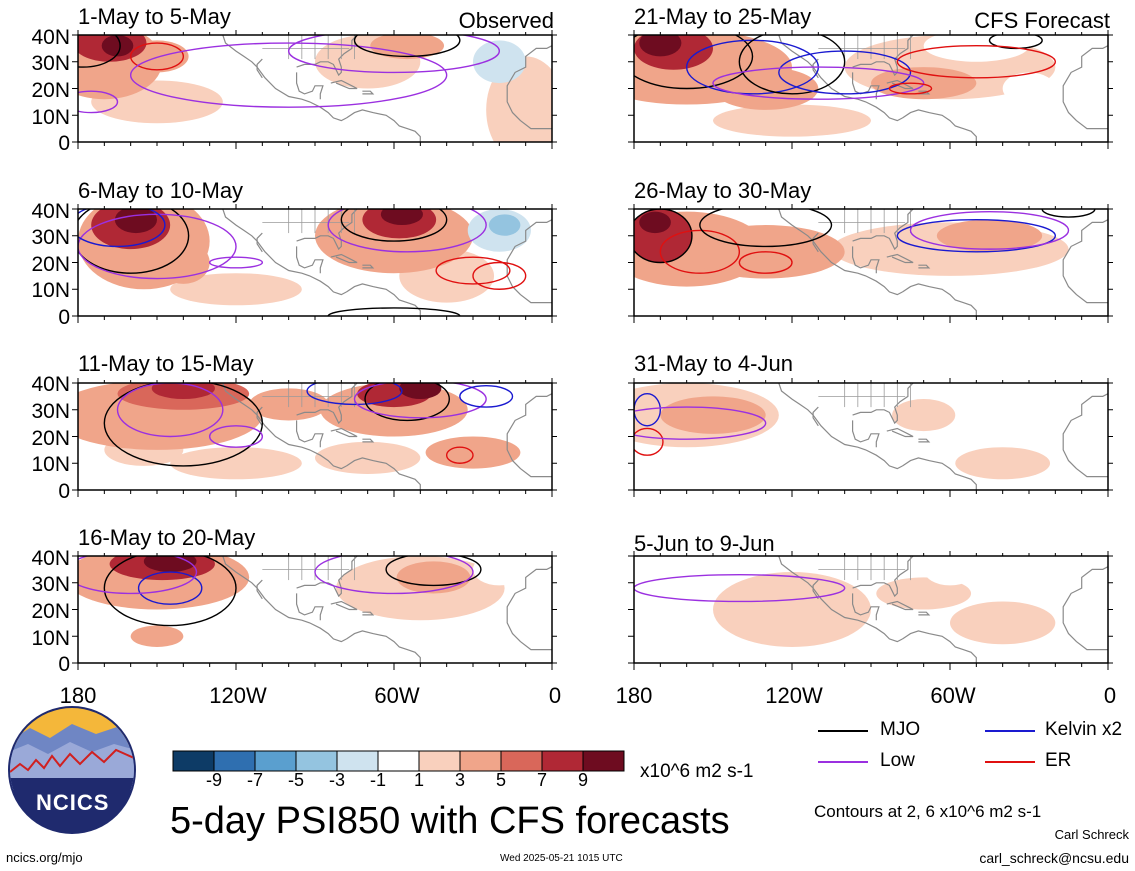 This screenshot has height=871, width=1135. I want to click on panel-16-may, so click(314, 610).